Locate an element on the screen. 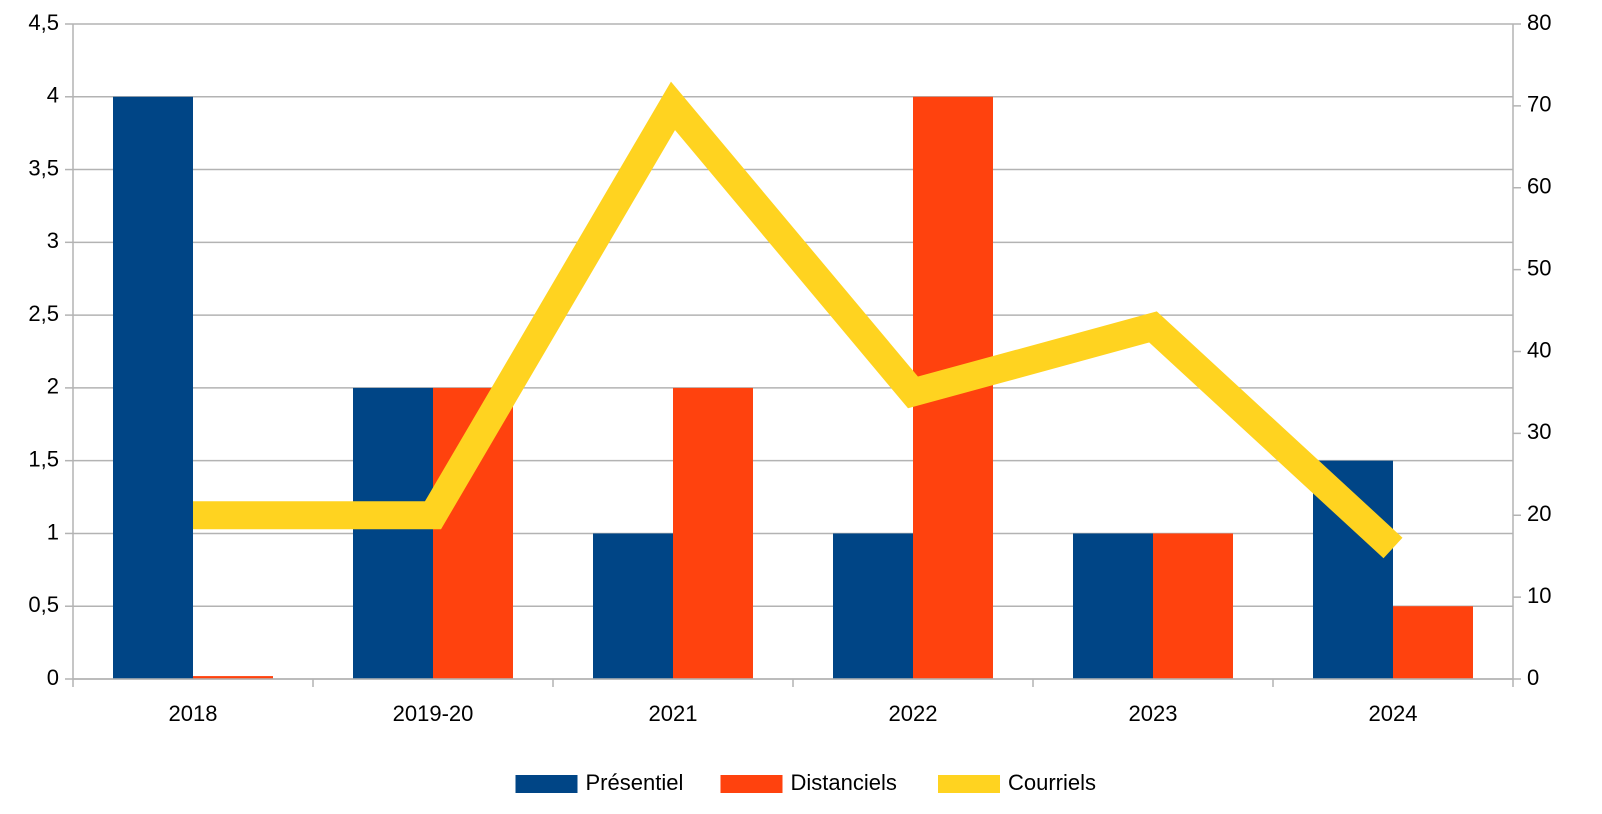 This screenshot has width=1602, height=814. y2-tick-label: 70 is located at coordinates (1539, 104).